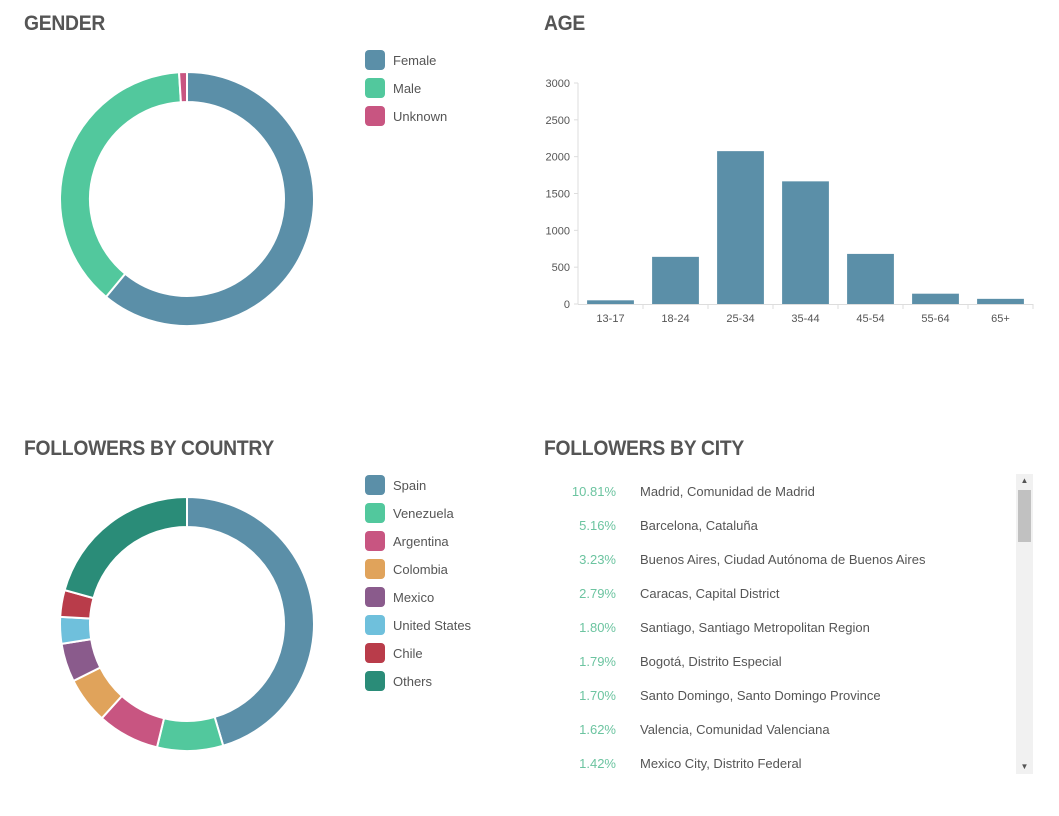 The image size is (1059, 816). I want to click on legend-label: Colombia, so click(420, 569).